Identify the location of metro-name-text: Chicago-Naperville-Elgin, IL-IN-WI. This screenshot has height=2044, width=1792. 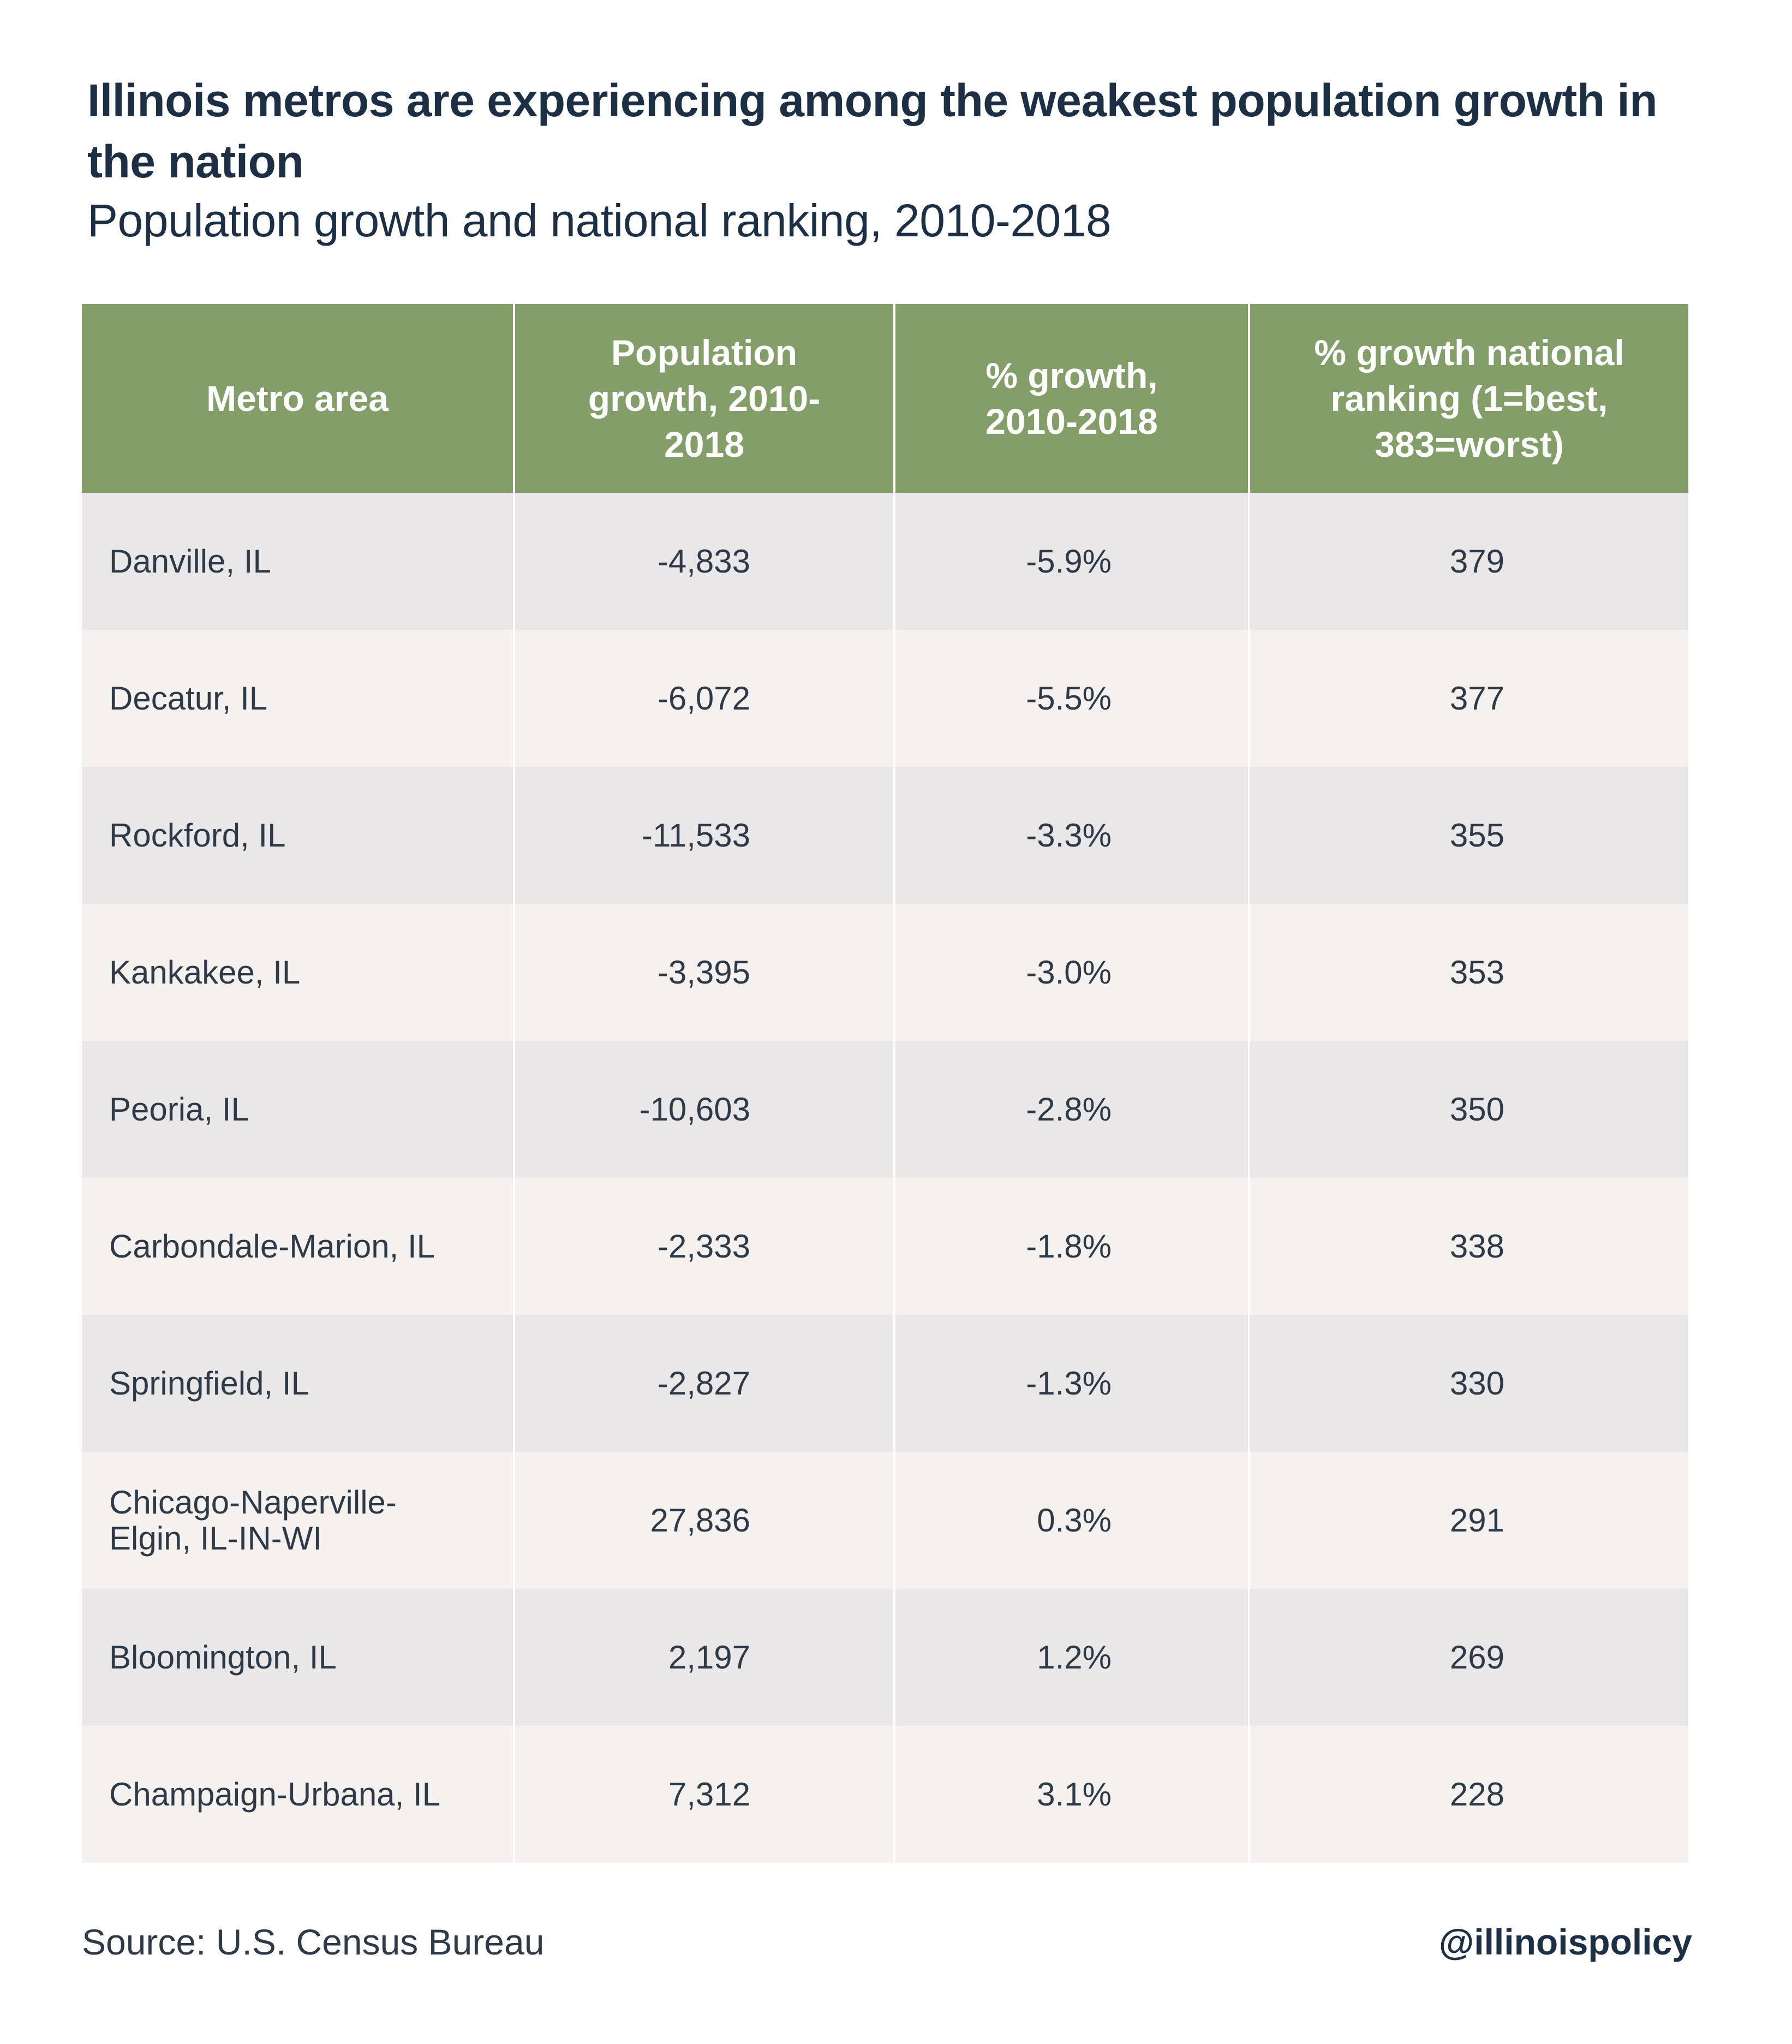
(253, 1520).